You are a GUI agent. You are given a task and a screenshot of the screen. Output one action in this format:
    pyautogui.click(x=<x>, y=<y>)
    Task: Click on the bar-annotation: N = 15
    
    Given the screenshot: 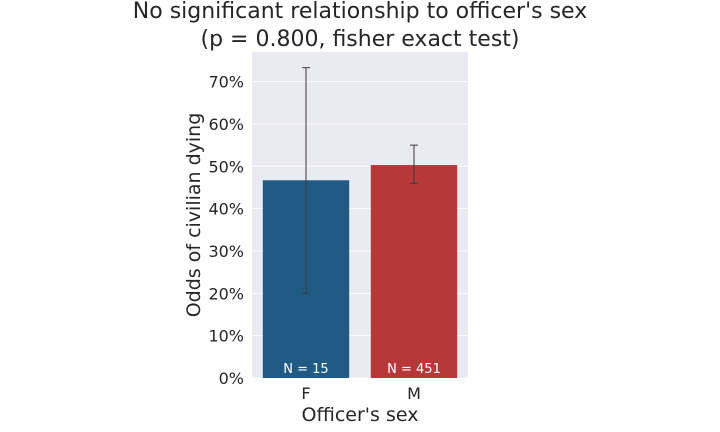 What is the action you would take?
    pyautogui.click(x=305, y=369)
    